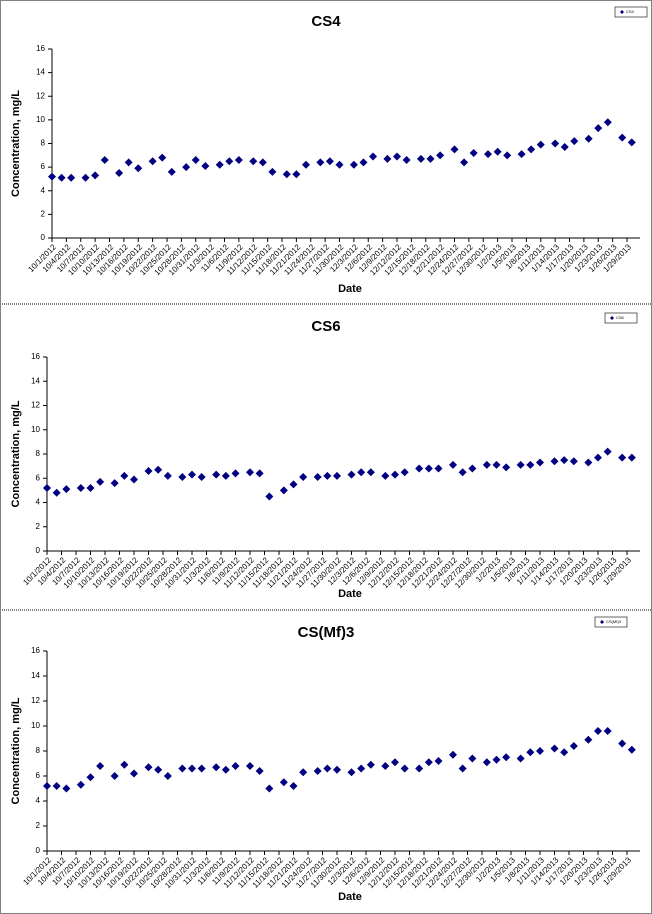 This screenshot has width=652, height=914. I want to click on y-tick-label: 0, so click(38, 550).